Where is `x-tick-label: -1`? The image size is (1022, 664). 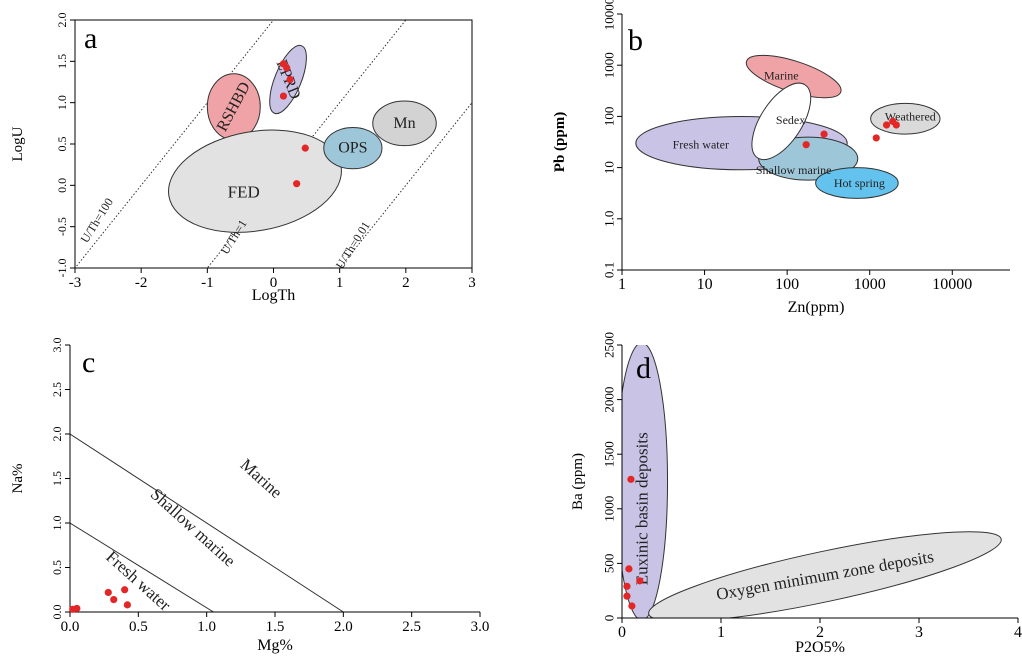 x-tick-label: -1 is located at coordinates (207, 283).